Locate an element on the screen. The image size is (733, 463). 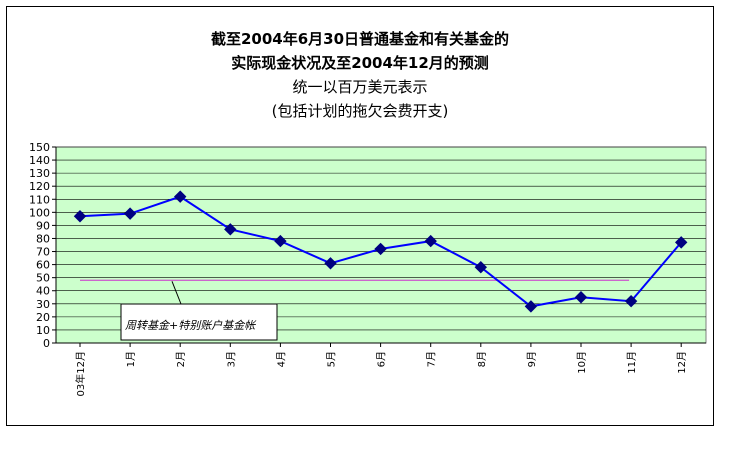
x-tick-label: 4月 is located at coordinates (281, 359).